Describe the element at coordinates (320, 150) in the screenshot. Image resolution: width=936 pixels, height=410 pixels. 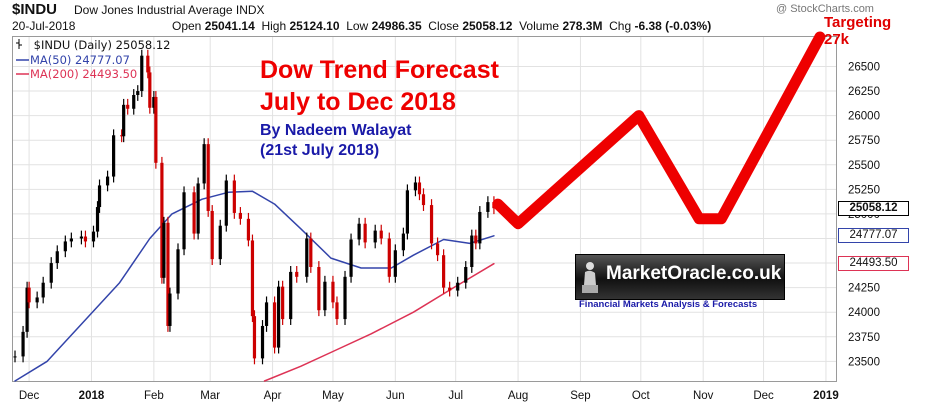
I see `forecast-date-label: (21st July 2018)` at that location.